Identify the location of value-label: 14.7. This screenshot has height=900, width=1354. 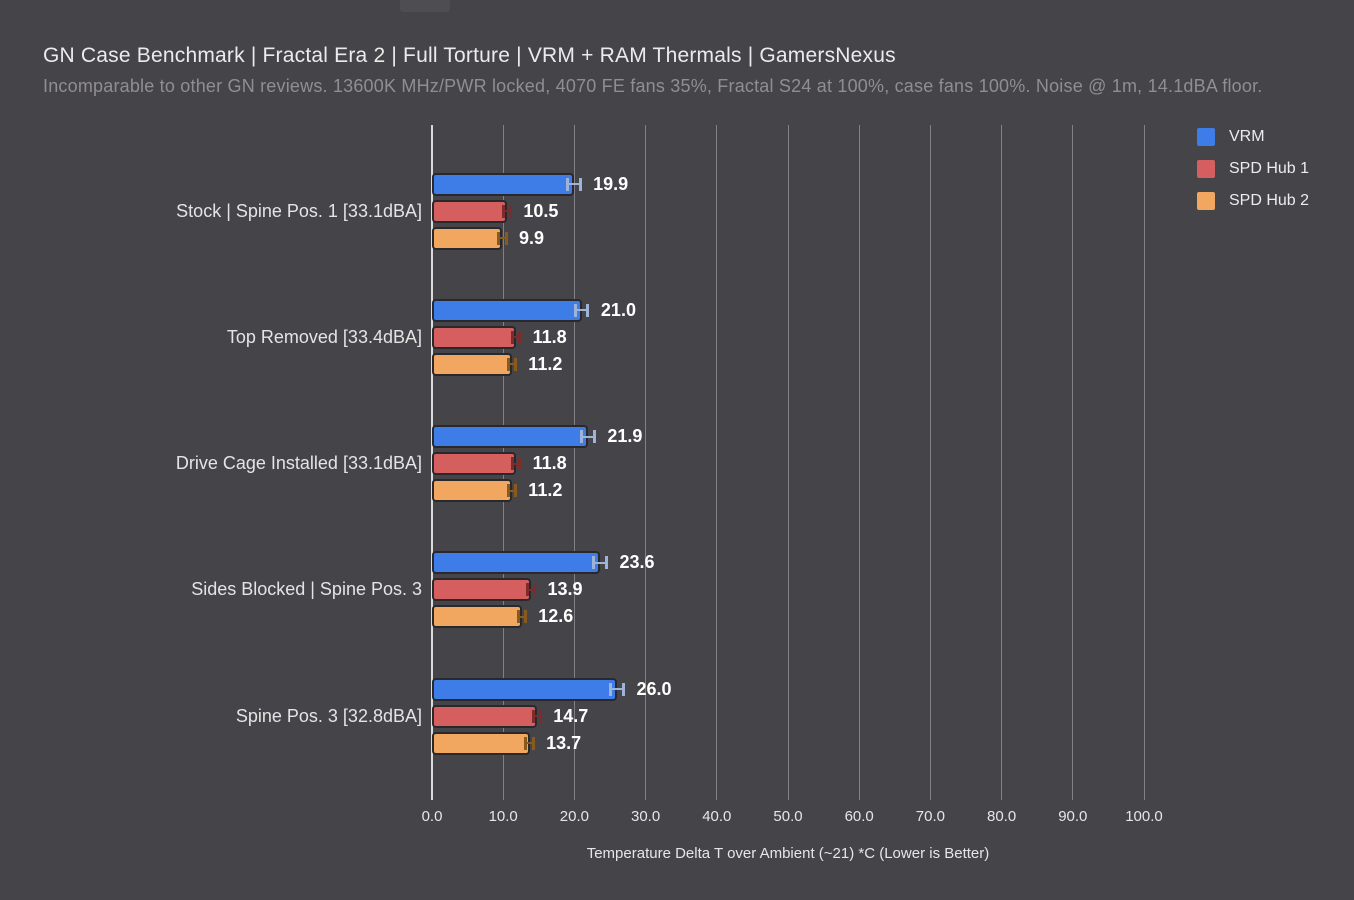
(571, 715).